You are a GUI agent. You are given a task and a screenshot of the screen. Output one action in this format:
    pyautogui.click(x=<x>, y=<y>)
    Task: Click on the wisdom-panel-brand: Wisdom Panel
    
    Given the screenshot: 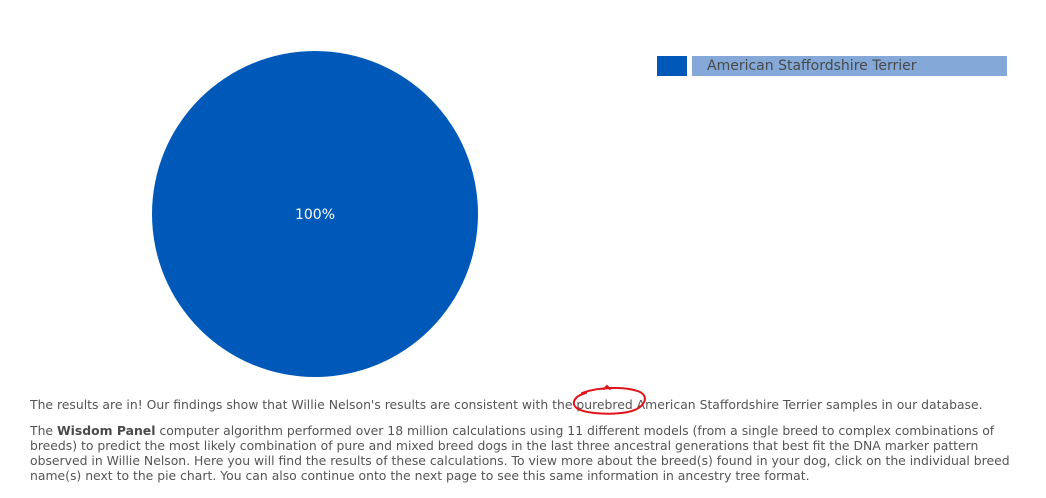 What is the action you would take?
    pyautogui.click(x=106, y=430)
    